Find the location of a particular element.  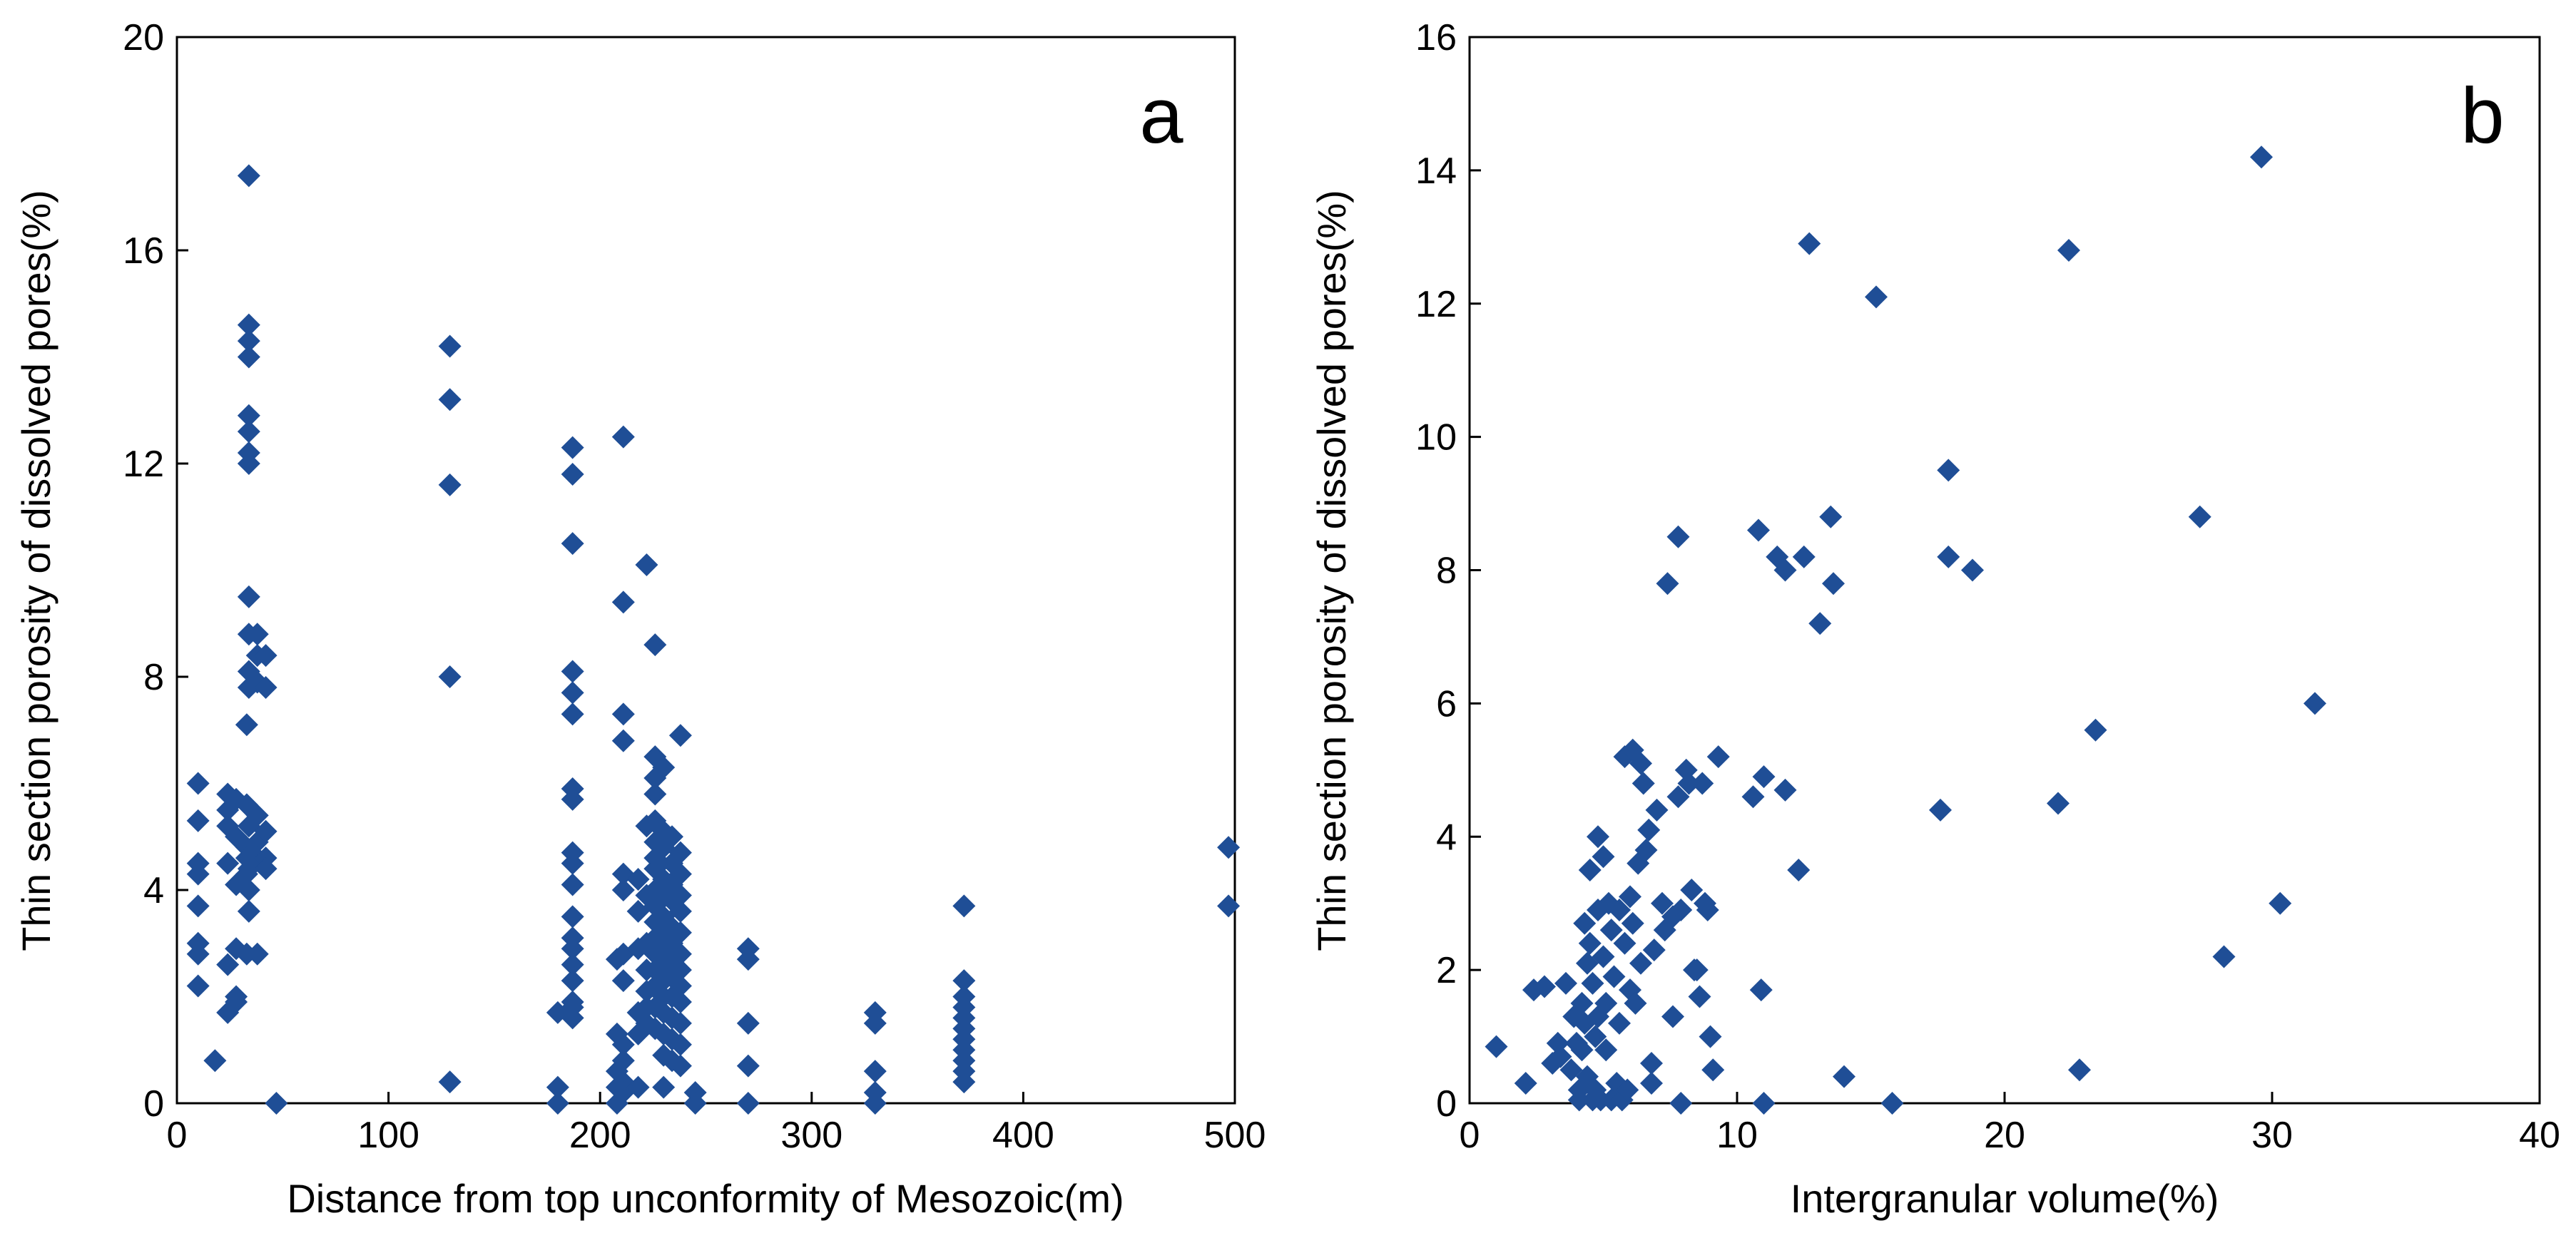

y-tick-label-b: 14 is located at coordinates (1436, 171).